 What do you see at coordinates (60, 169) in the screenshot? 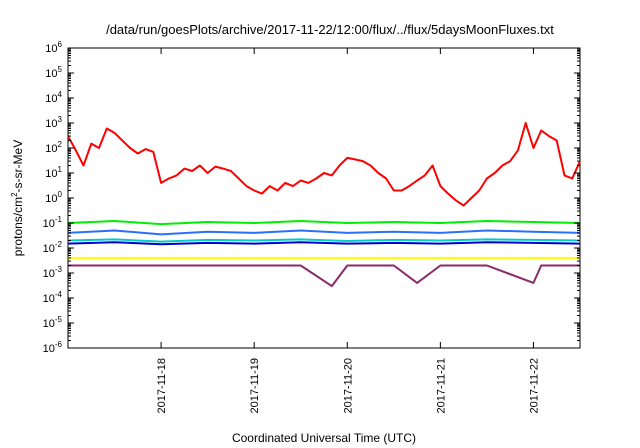
I see `y-tick-label-exp: 1` at bounding box center [60, 169].